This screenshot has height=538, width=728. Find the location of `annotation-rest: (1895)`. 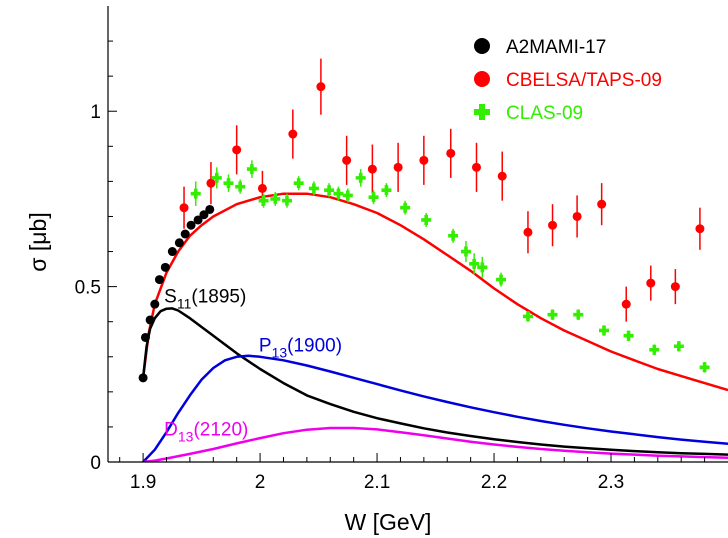

annotation-rest: (1895) is located at coordinates (218, 296).